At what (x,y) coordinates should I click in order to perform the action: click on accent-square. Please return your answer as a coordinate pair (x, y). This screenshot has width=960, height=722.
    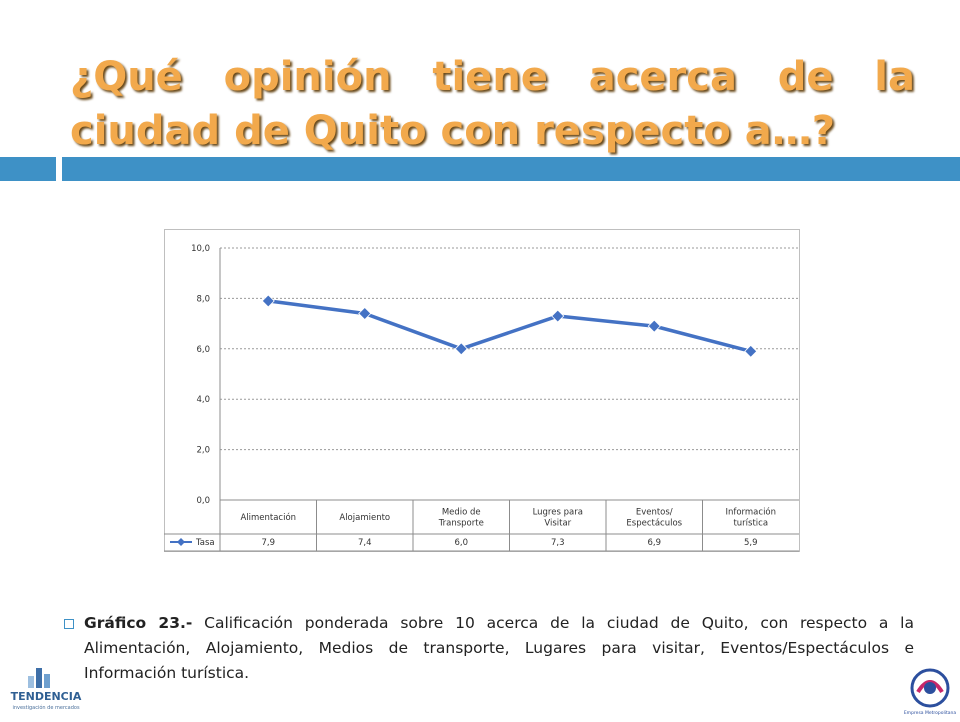
    Looking at the image, I should click on (28, 169).